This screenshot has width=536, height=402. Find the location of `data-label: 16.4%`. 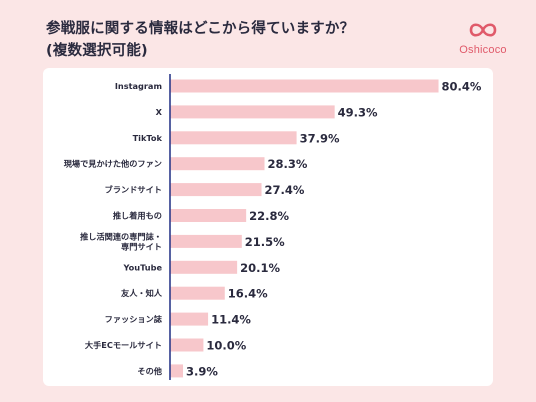

data-label: 16.4% is located at coordinates (248, 294).